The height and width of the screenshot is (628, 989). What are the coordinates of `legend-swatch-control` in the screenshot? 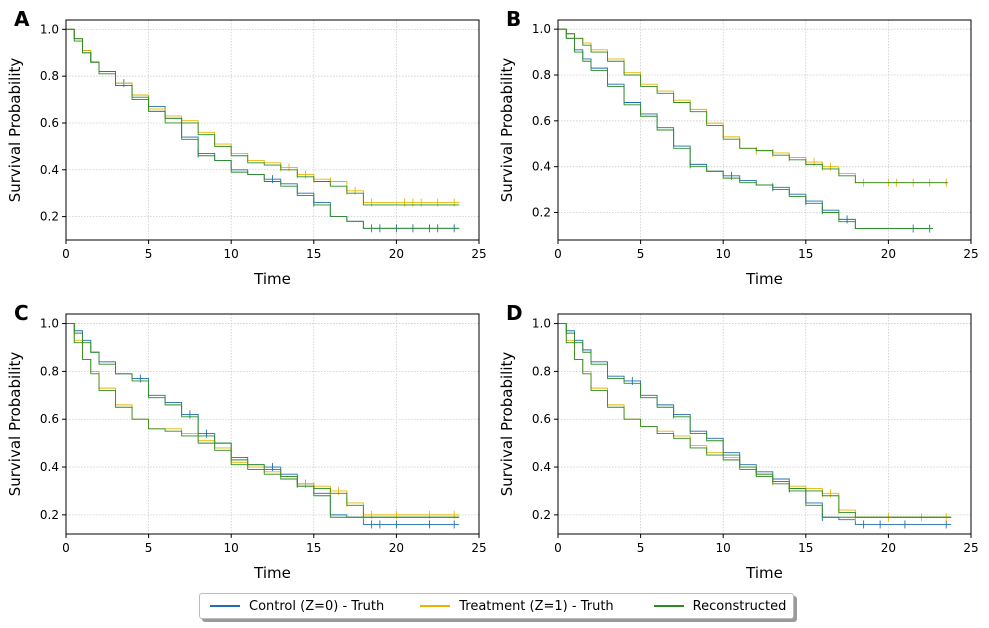 It's located at (225, 606).